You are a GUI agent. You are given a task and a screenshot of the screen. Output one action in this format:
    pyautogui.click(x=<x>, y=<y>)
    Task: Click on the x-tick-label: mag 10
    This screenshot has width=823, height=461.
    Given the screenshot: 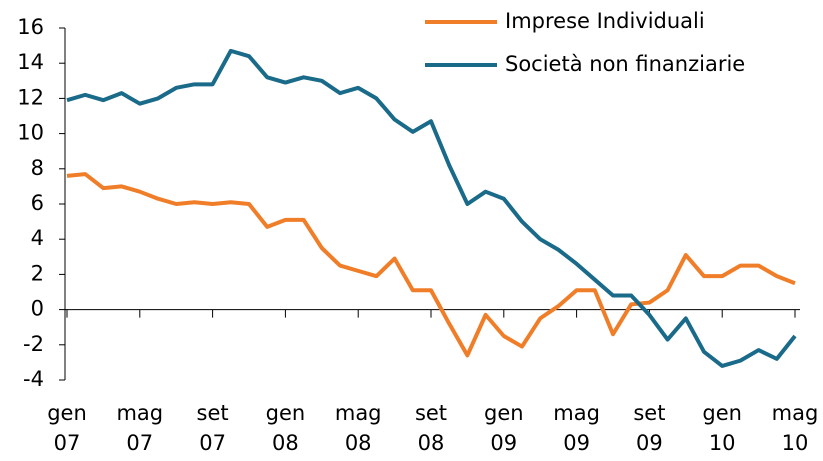 What is the action you would take?
    pyautogui.click(x=795, y=428)
    